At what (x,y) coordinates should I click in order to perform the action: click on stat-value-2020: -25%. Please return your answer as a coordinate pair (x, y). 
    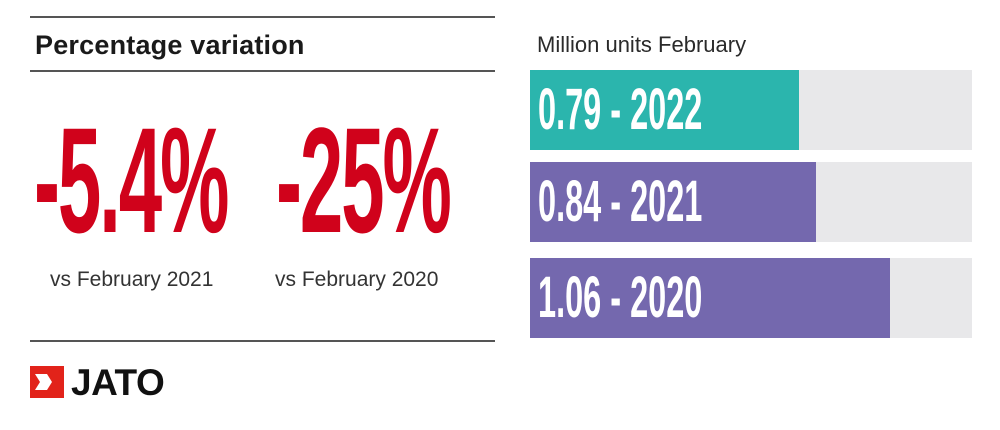
    Looking at the image, I should click on (364, 180).